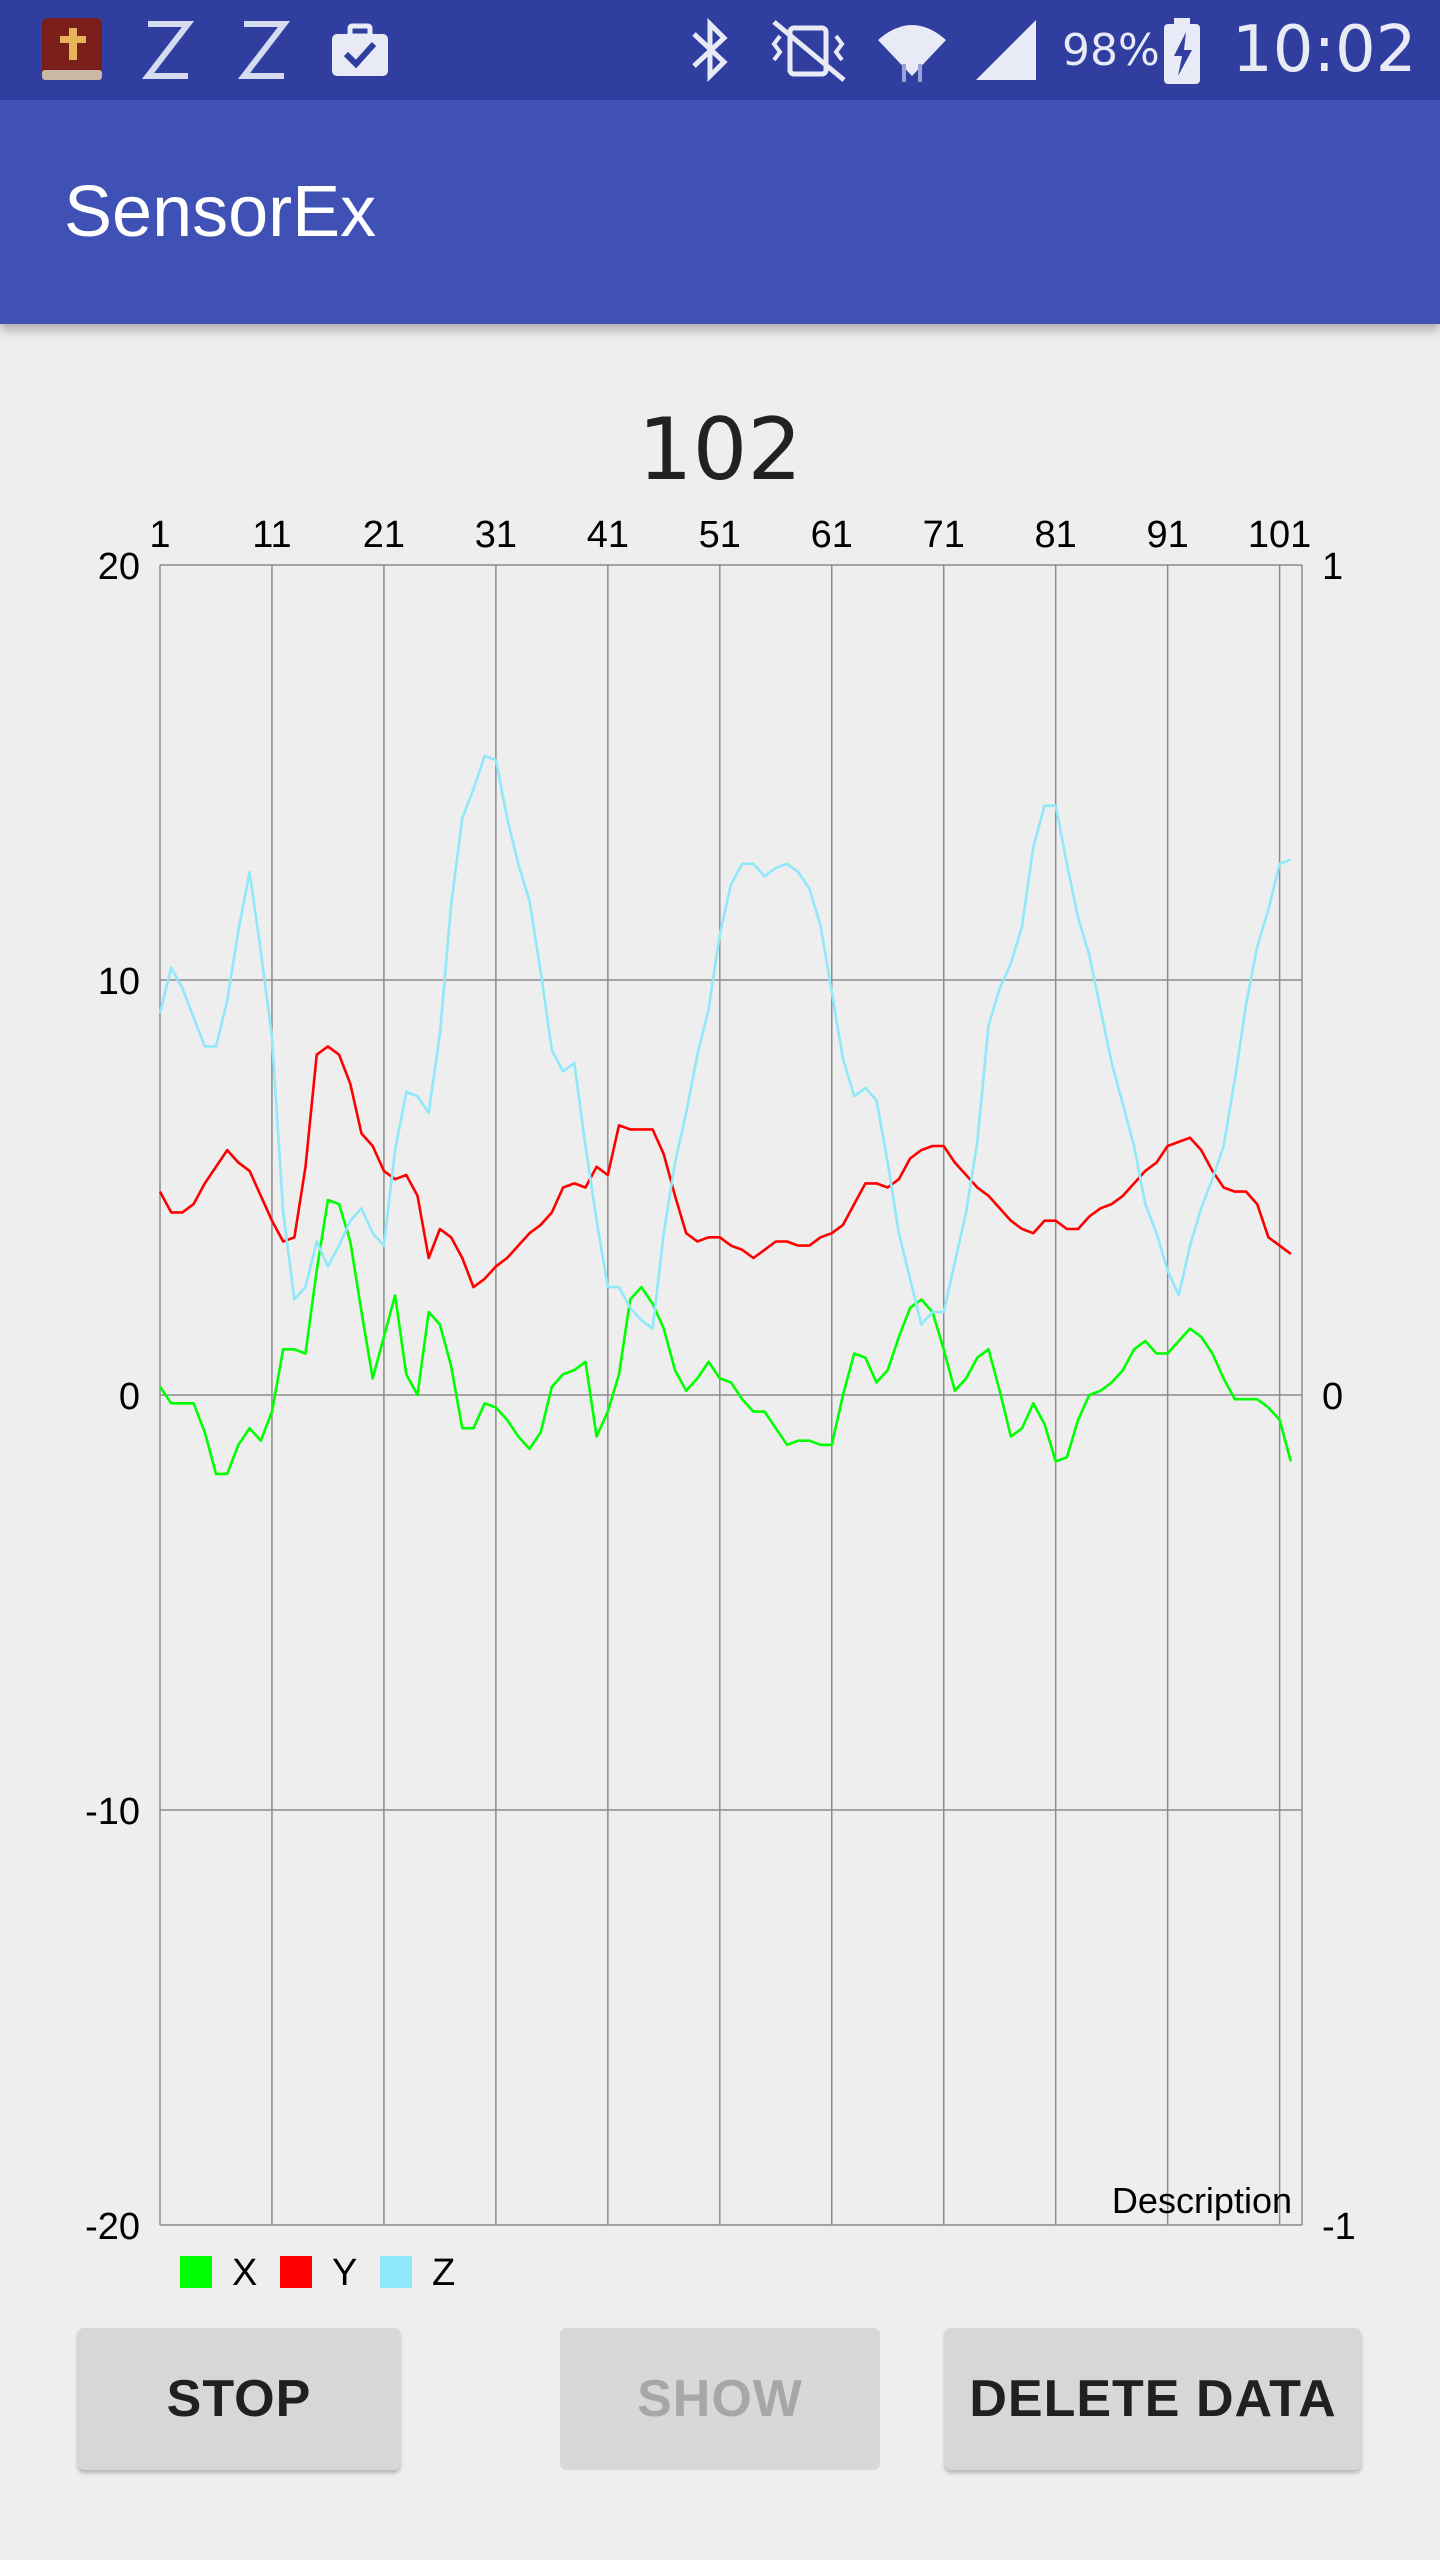 This screenshot has width=1440, height=2560. Describe the element at coordinates (129, 1397) in the screenshot. I see `y-tick-label: 0` at that location.